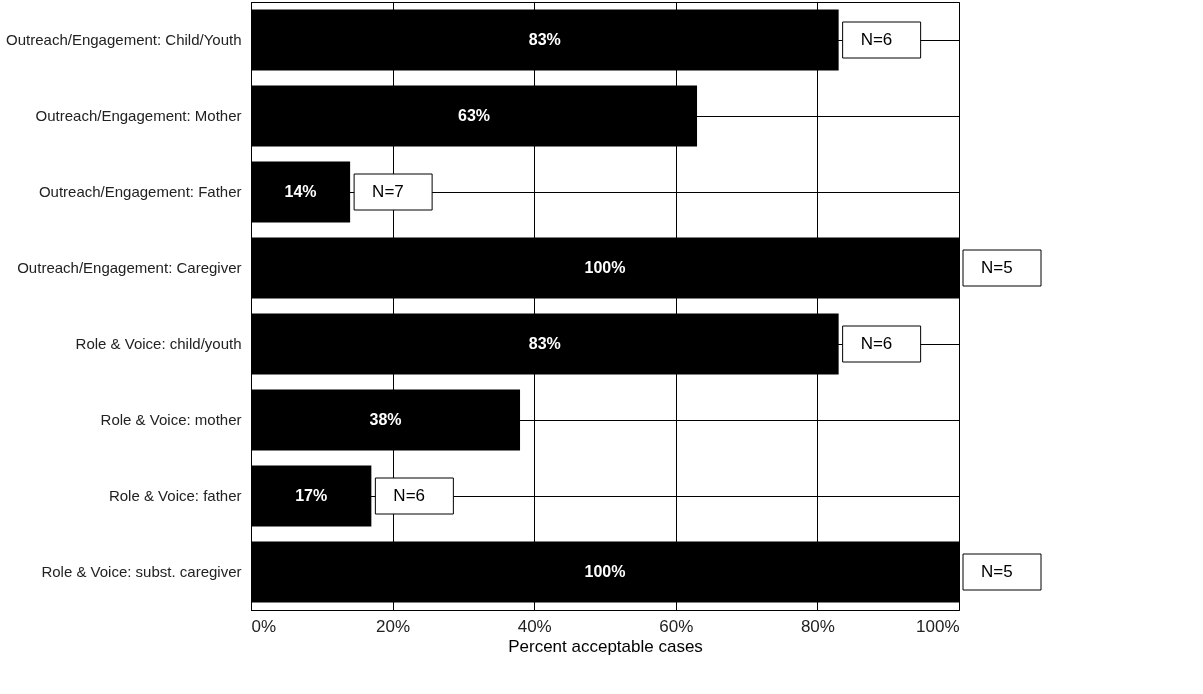  What do you see at coordinates (676, 626) in the screenshot?
I see `x-tick-label: 60%` at bounding box center [676, 626].